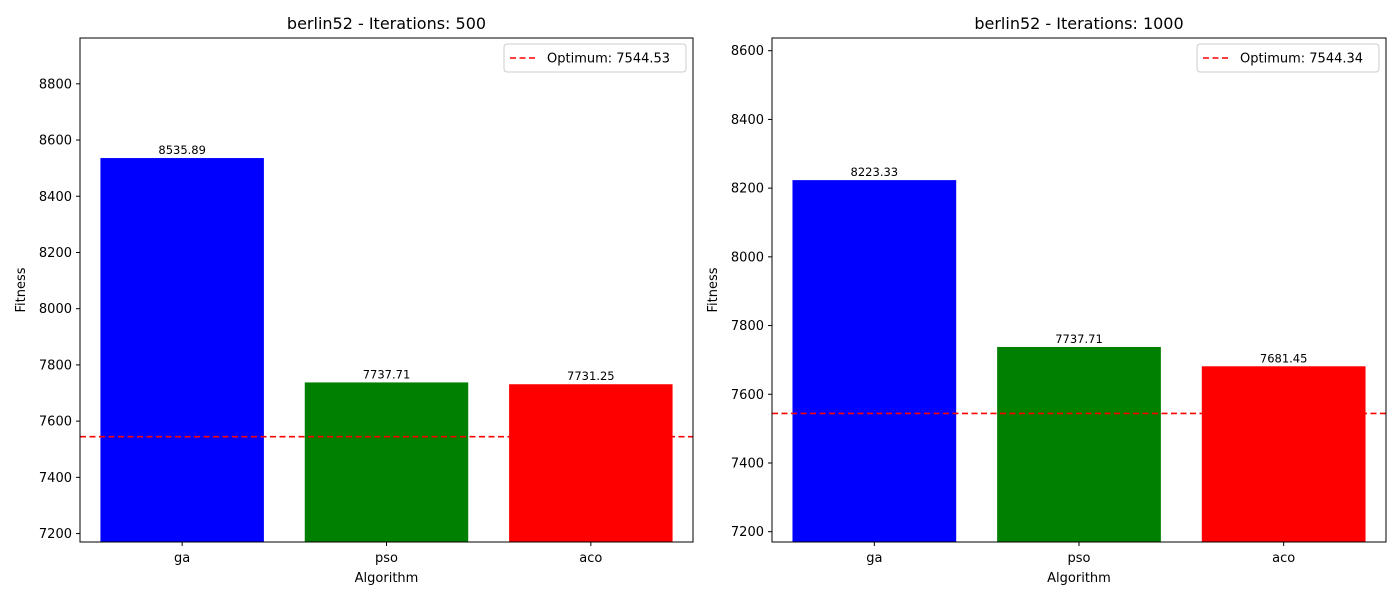  Describe the element at coordinates (1301, 59) in the screenshot. I see `legend-label: Optimum: 7544.34` at that location.